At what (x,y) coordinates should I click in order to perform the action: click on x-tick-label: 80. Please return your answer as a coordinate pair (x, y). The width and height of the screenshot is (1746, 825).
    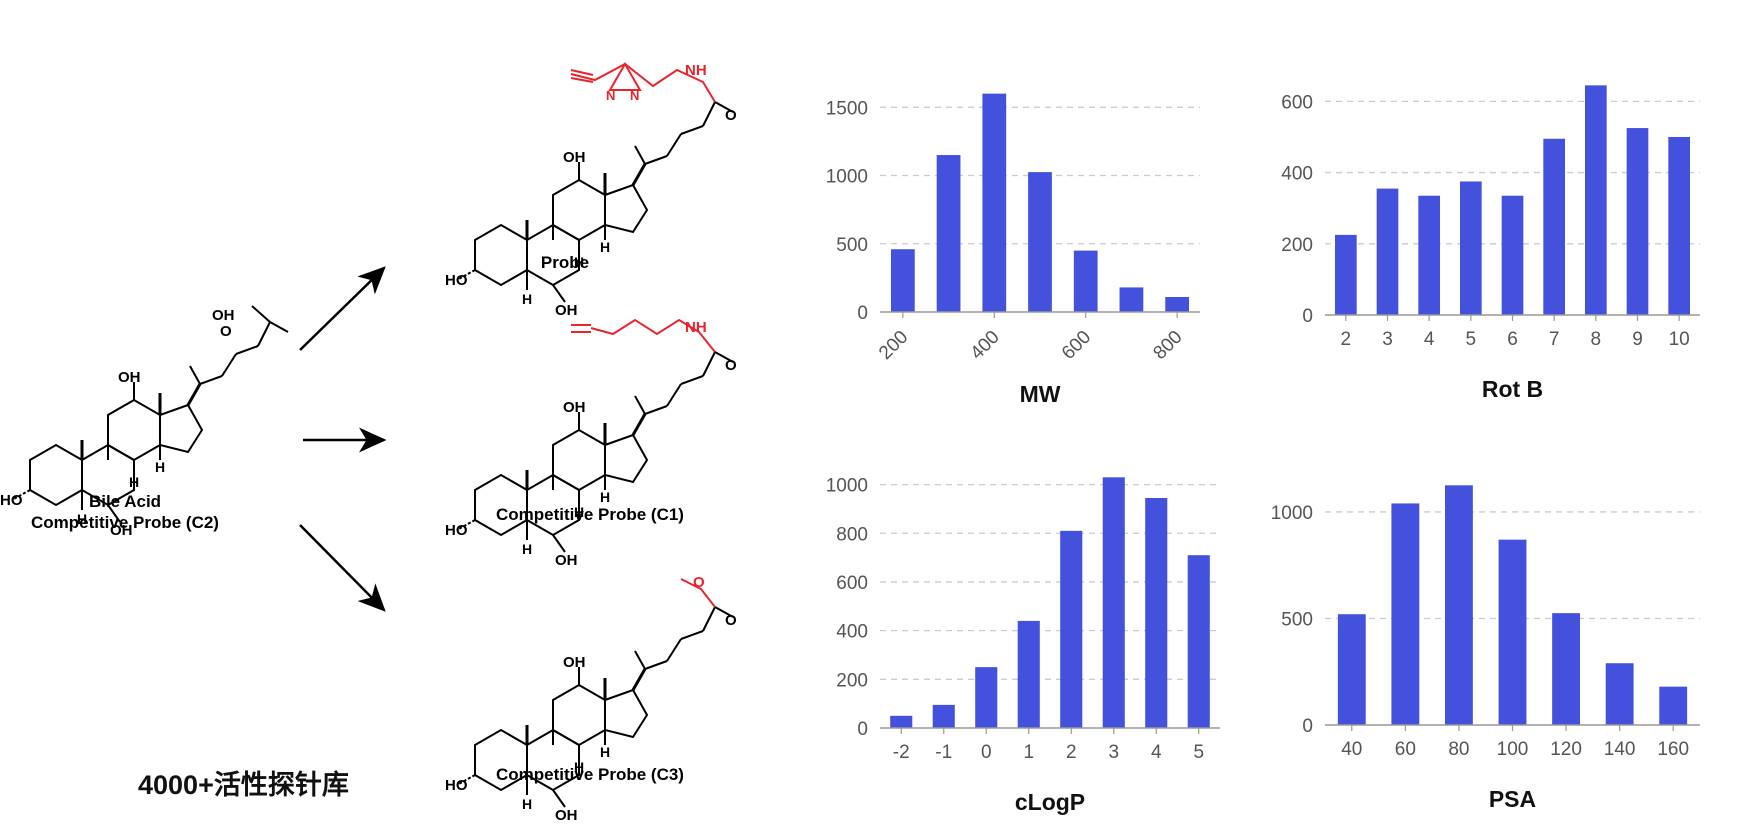
    Looking at the image, I should click on (1458, 749).